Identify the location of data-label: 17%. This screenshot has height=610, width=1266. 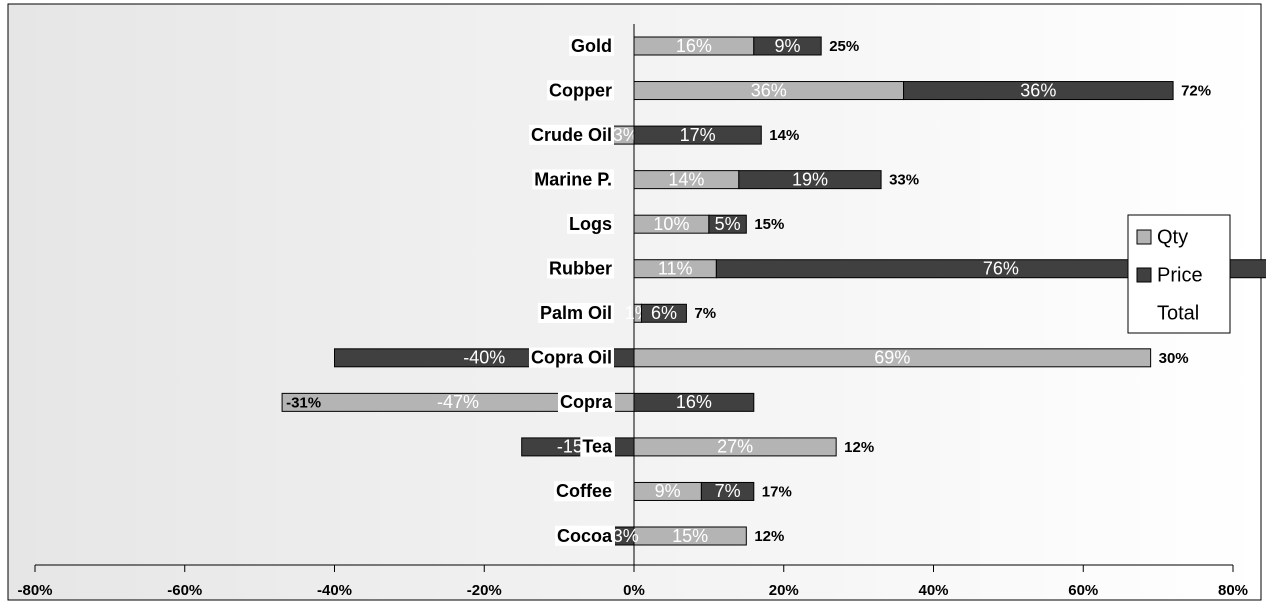
(698, 135).